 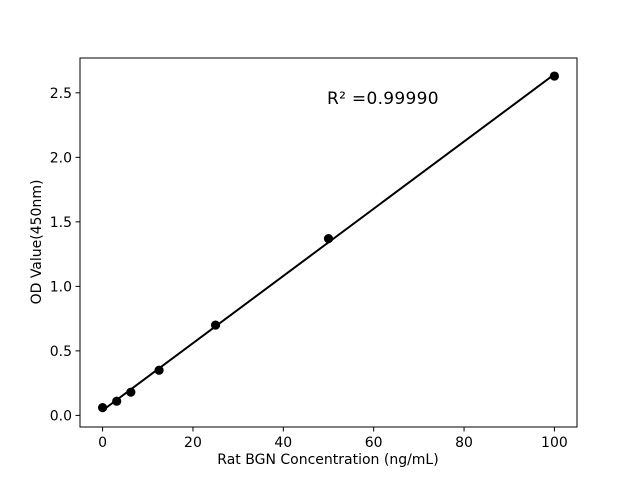 What do you see at coordinates (328, 460) in the screenshot?
I see `x-axis-label: Rat BGN Concentration (ng/mL)` at bounding box center [328, 460].